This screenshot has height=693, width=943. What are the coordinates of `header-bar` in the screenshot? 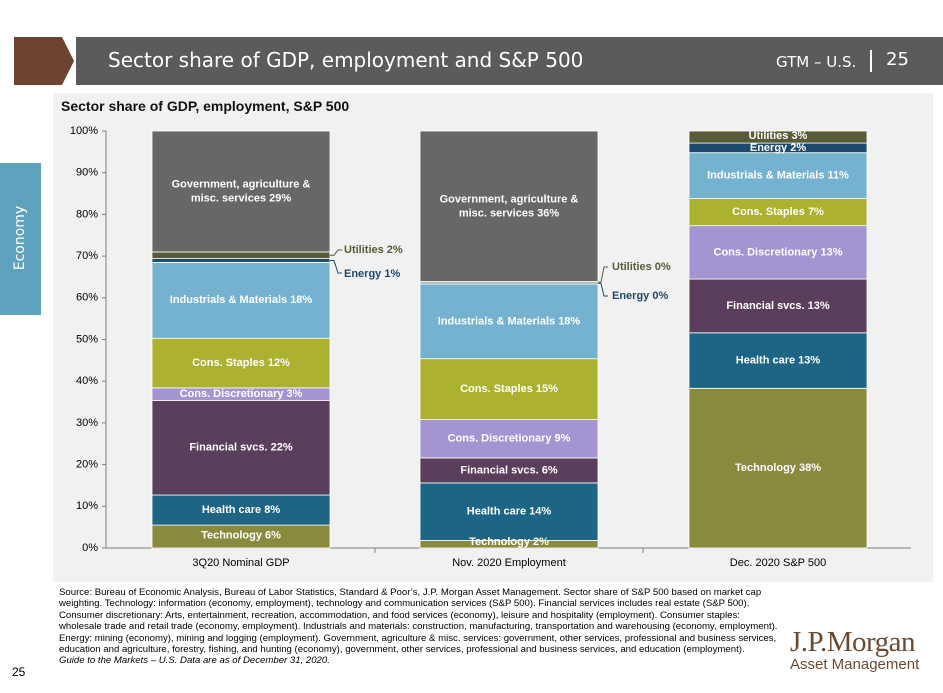 It's located at (509, 61).